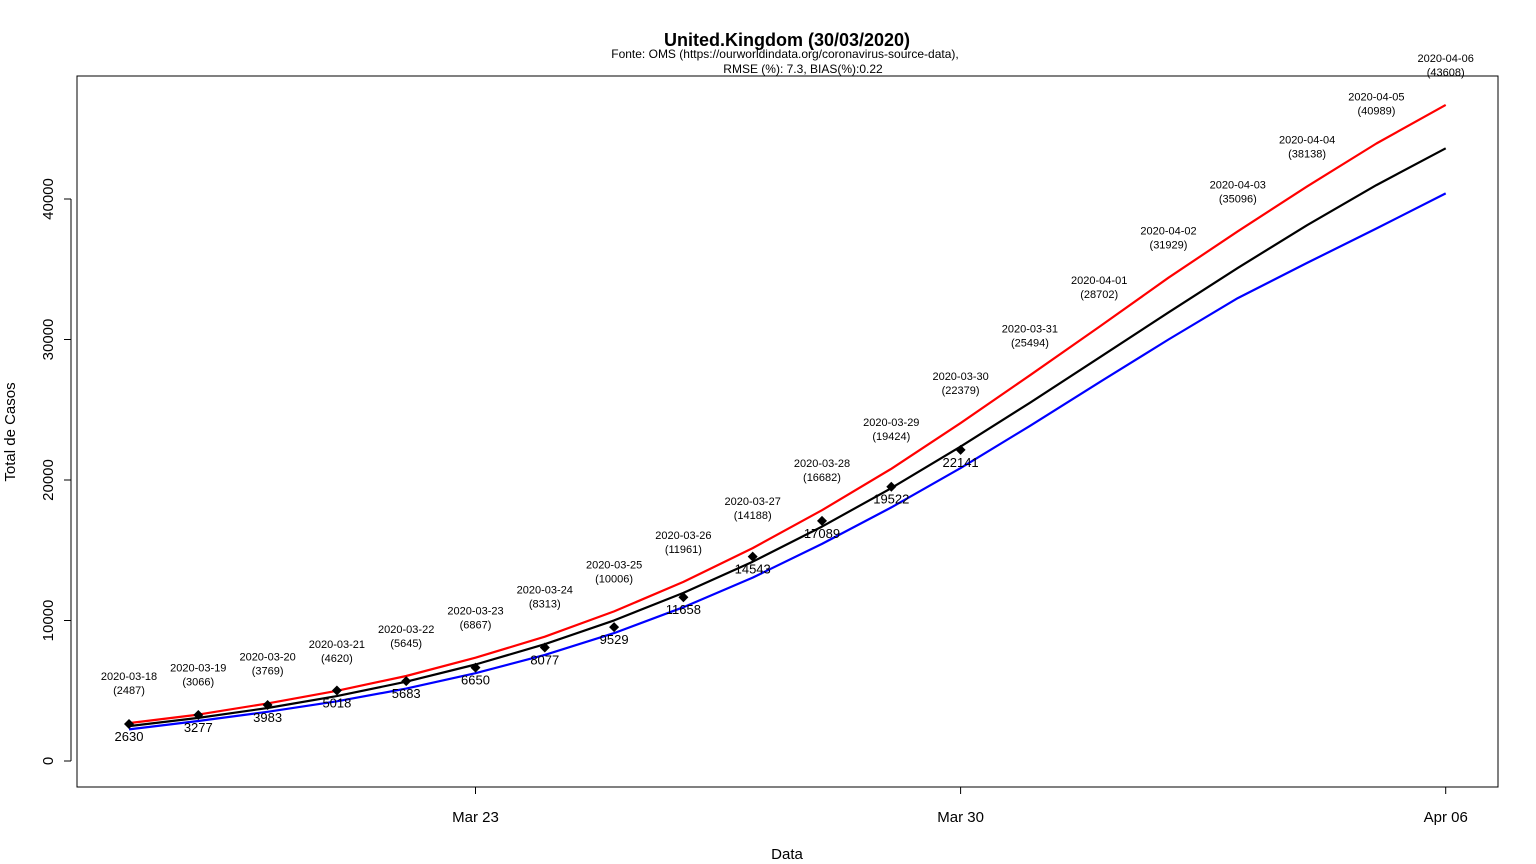  I want to click on predicted-value-label: (10006), so click(614, 579).